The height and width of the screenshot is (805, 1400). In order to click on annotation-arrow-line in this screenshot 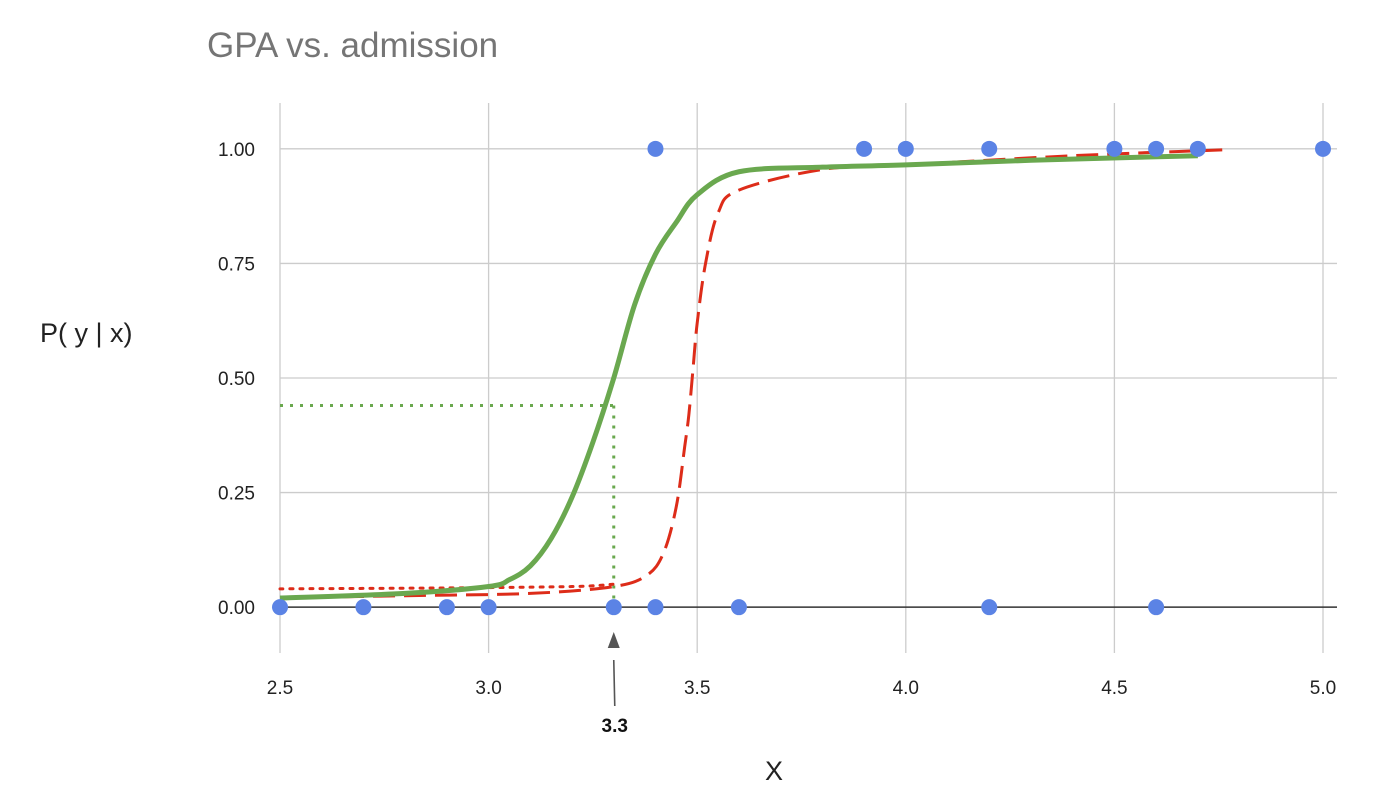, I will do `click(614, 683)`.